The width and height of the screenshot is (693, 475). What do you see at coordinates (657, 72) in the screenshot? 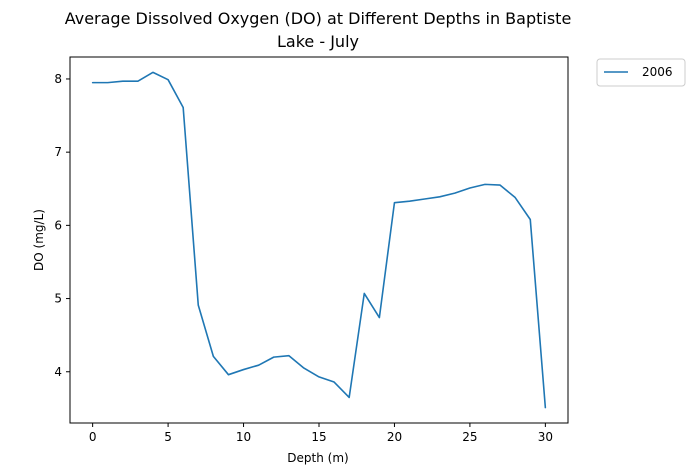
I see `legend-label-2006: 2006` at bounding box center [657, 72].